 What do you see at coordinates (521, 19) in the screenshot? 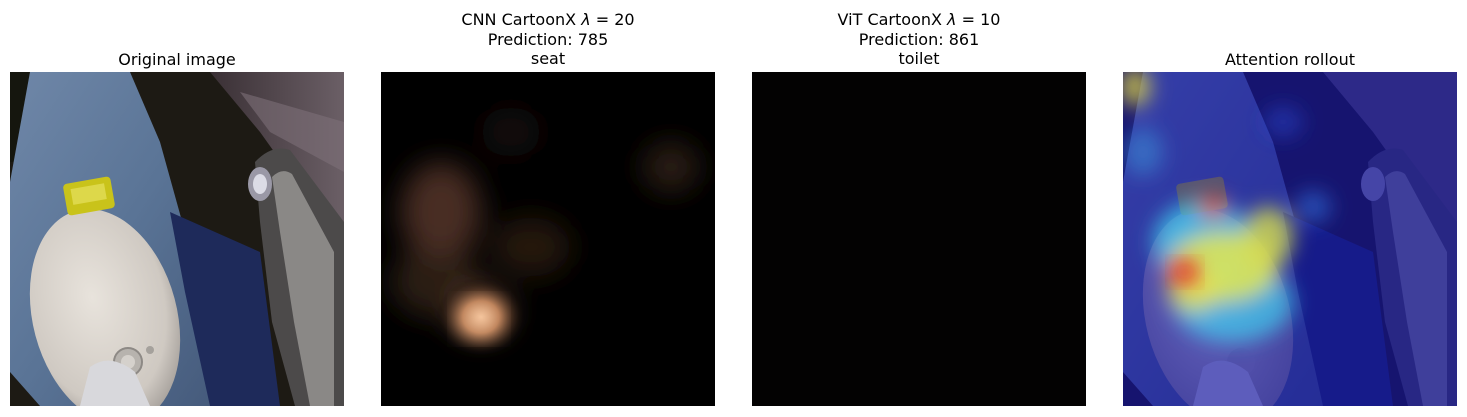
I see `method-name: CNN CartoonX` at bounding box center [521, 19].